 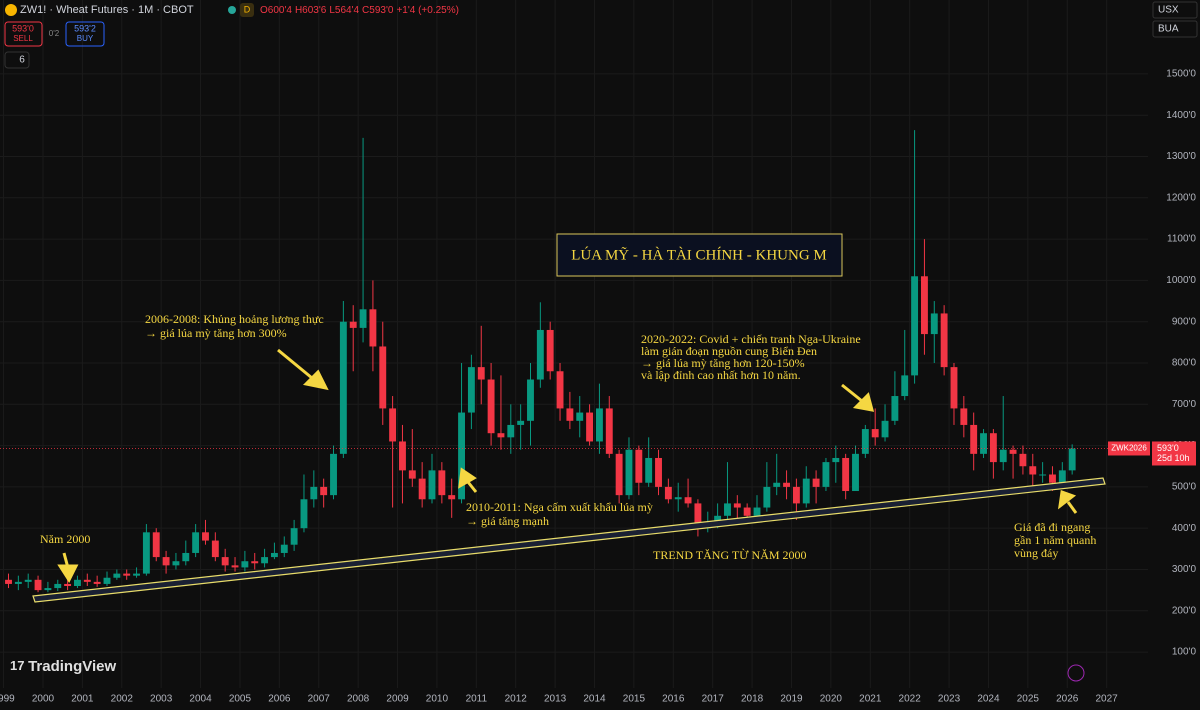 What do you see at coordinates (85, 34) in the screenshot?
I see `buy-button` at bounding box center [85, 34].